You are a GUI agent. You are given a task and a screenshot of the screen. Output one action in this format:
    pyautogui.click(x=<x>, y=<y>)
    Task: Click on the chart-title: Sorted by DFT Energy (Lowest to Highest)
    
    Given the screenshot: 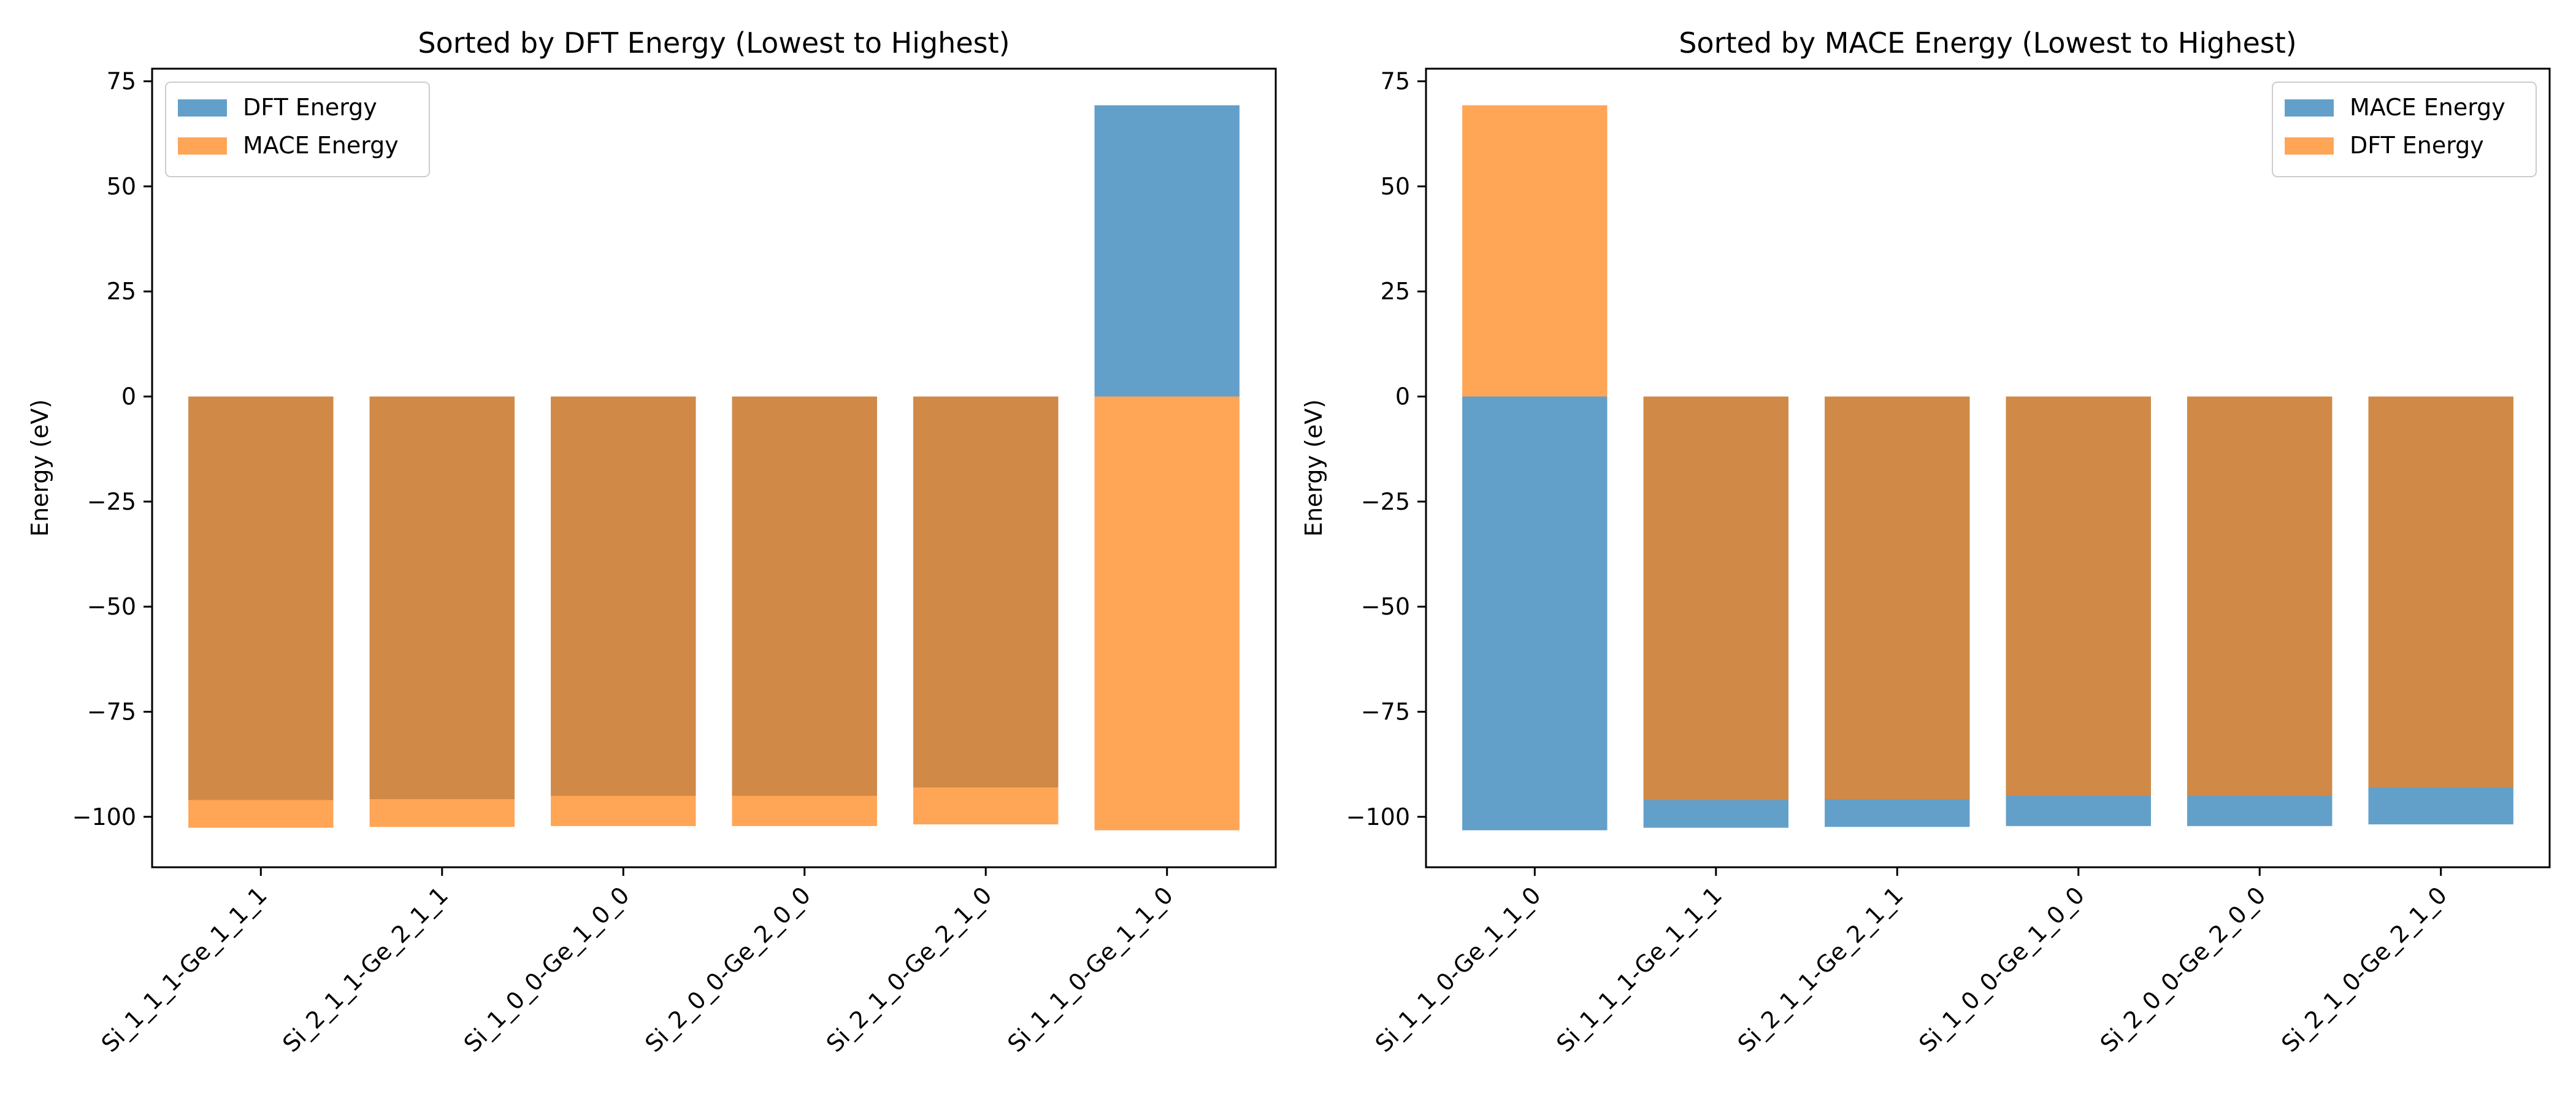 What is the action you would take?
    pyautogui.click(x=714, y=42)
    